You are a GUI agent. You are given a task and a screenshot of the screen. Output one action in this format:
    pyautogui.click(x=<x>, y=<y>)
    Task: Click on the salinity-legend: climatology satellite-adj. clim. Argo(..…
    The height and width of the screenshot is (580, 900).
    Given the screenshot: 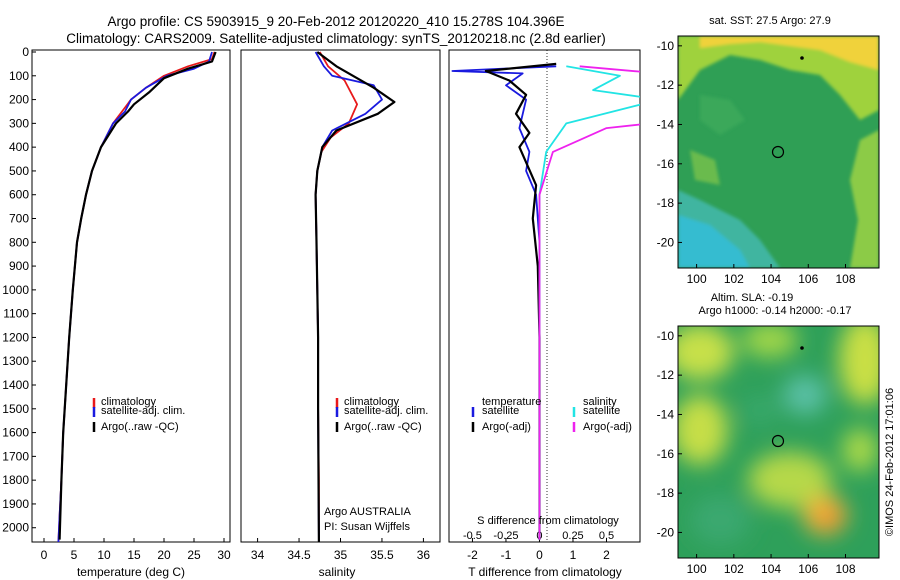 What is the action you would take?
    pyautogui.click(x=381, y=414)
    